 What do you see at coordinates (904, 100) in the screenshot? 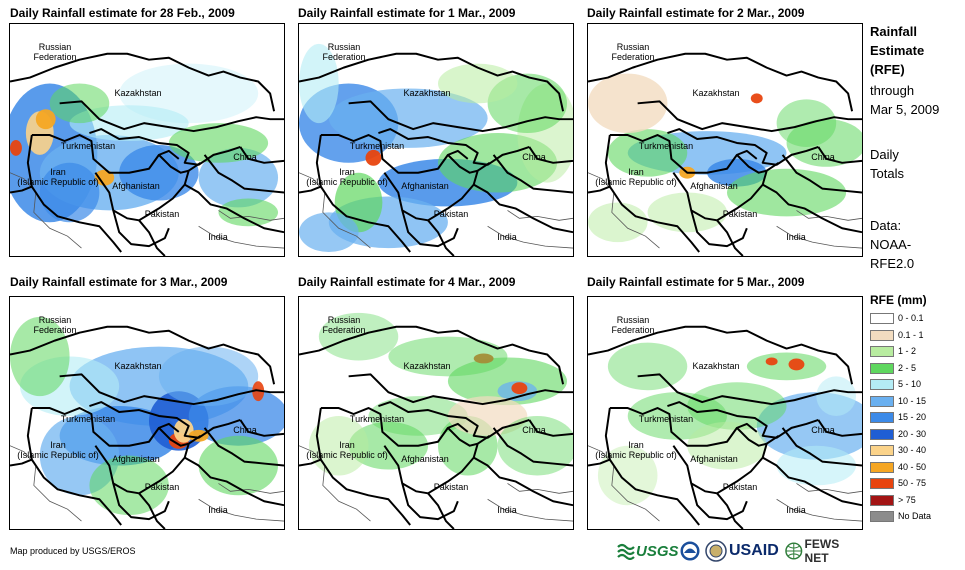
I see `through-date: through Mar 5, 2009` at bounding box center [904, 100].